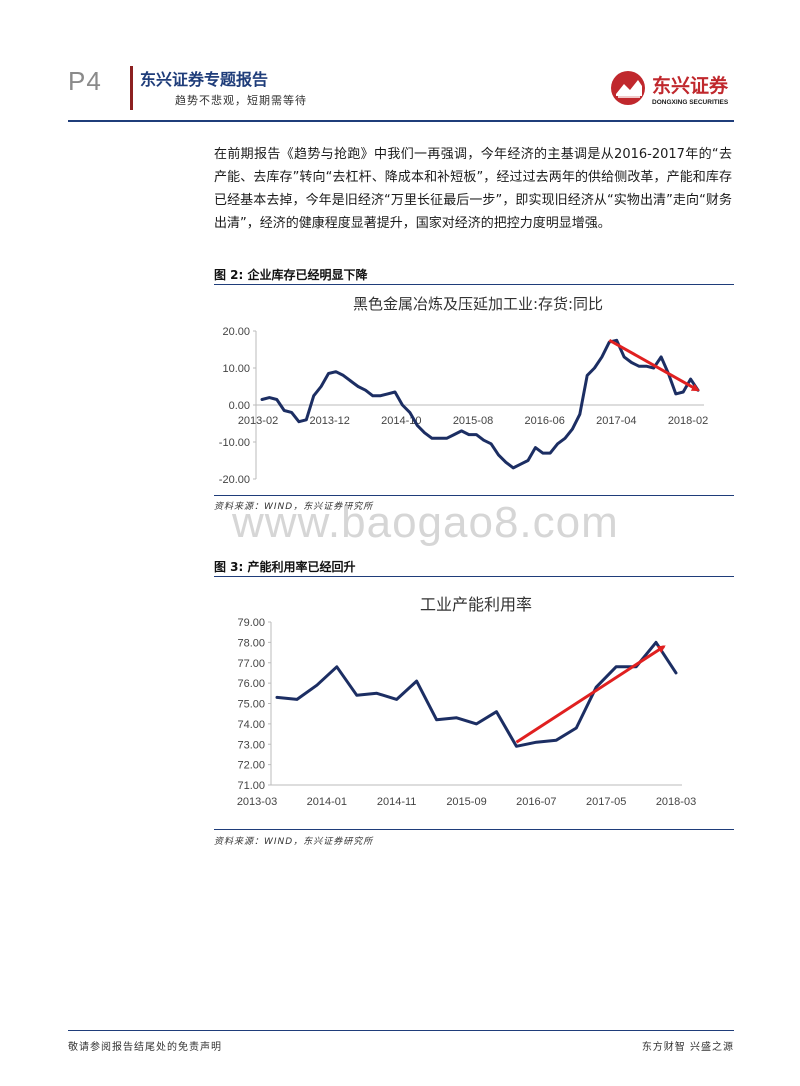  What do you see at coordinates (241, 100) in the screenshot?
I see `report-subtitle: 趋势不悲观，短期需等待` at bounding box center [241, 100].